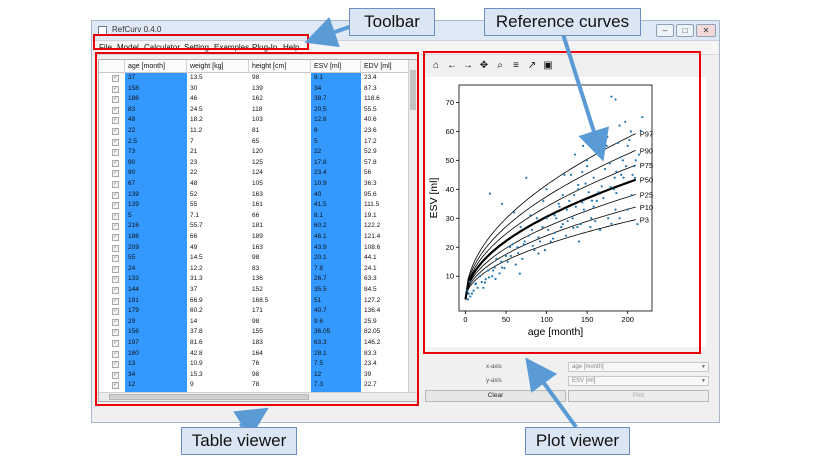 The width and height of the screenshot is (830, 467). Describe the element at coordinates (156, 216) in the screenshot. I see `cell-age: 5` at that location.